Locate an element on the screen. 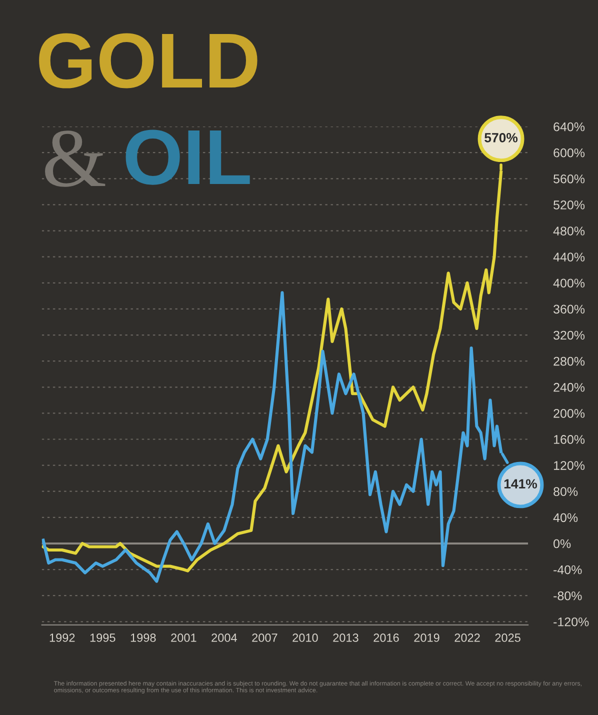  x-tick-label: 2004 is located at coordinates (224, 638).